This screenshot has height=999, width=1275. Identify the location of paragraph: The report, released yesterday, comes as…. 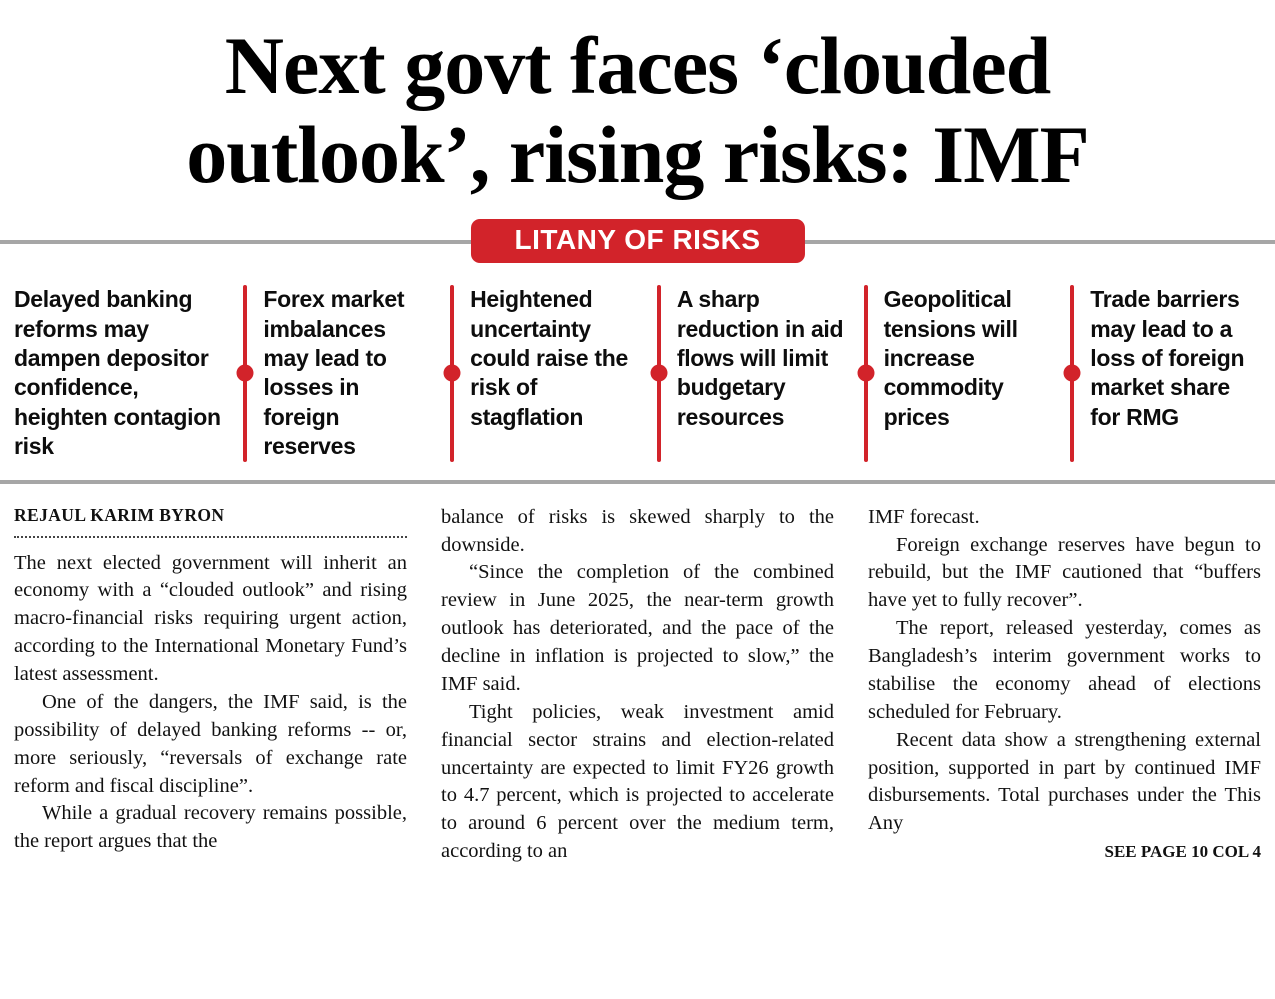
(1064, 670).